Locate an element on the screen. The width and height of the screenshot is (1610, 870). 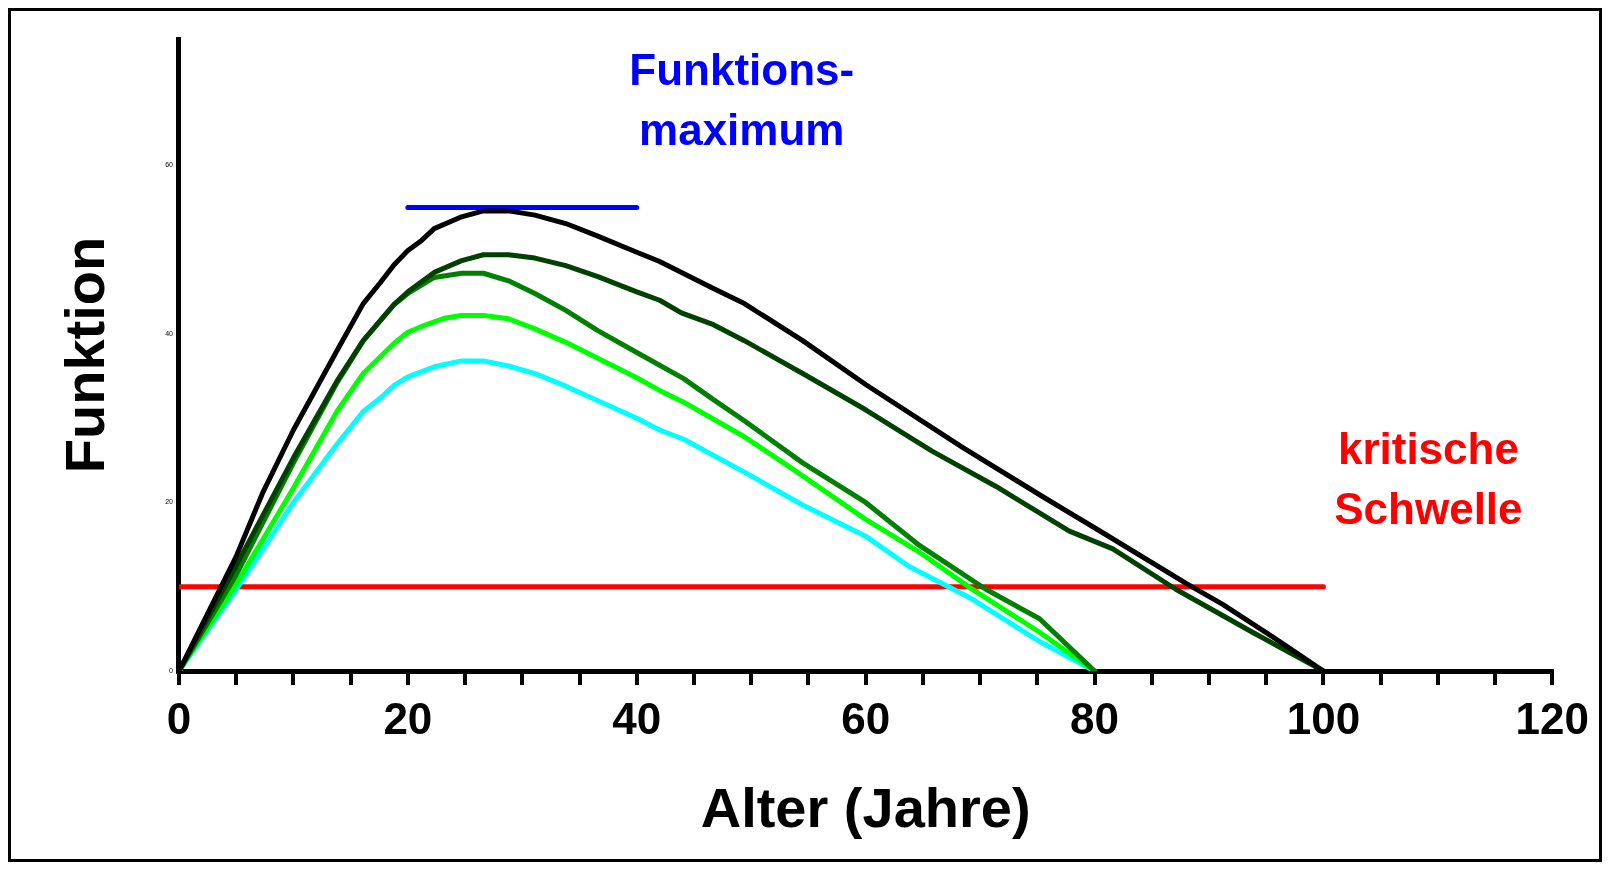
x-tick-label: 100 is located at coordinates (1323, 718).